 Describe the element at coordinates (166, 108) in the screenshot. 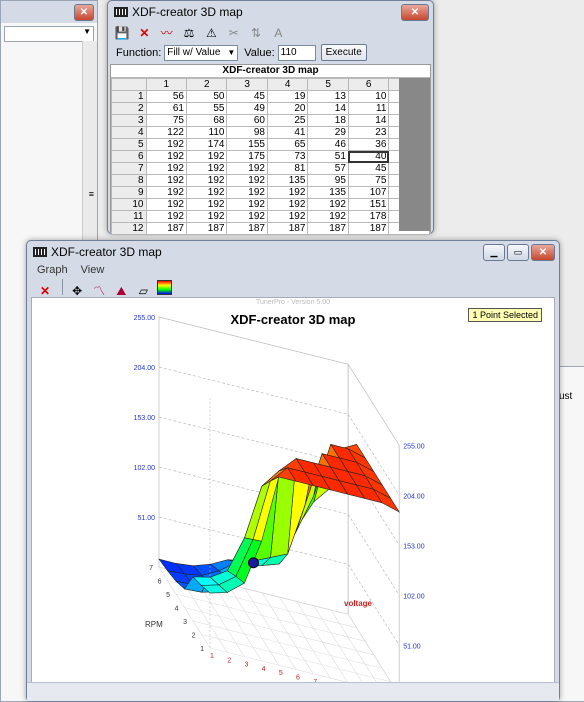

I see `table-cell: 61` at that location.